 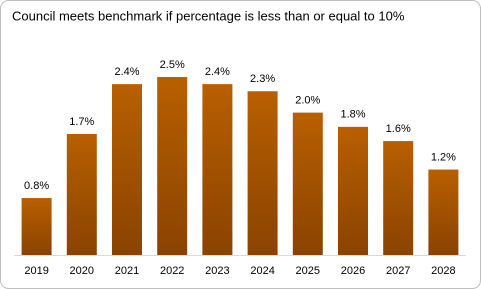 What do you see at coordinates (398, 271) in the screenshot?
I see `x-tick-label: 2027` at bounding box center [398, 271].